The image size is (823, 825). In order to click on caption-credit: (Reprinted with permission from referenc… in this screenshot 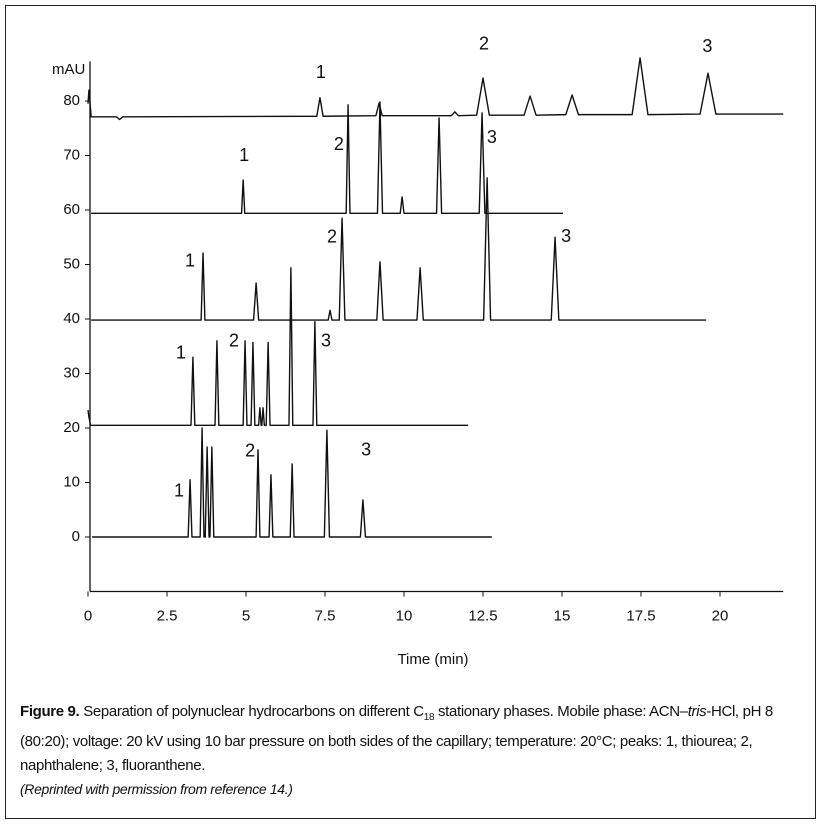, I will do `click(156, 789)`.